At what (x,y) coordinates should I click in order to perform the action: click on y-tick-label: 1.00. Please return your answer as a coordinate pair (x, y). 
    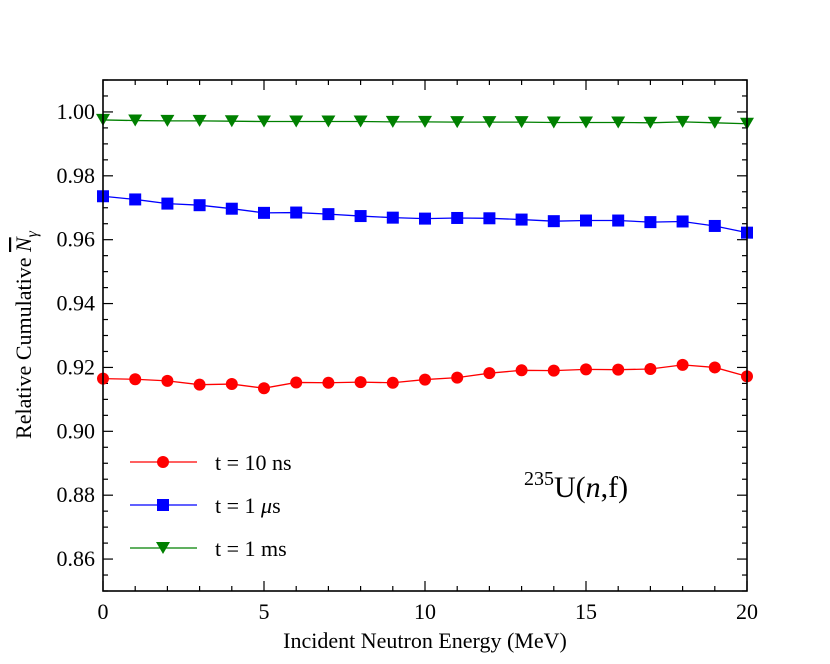
    Looking at the image, I should click on (76, 111).